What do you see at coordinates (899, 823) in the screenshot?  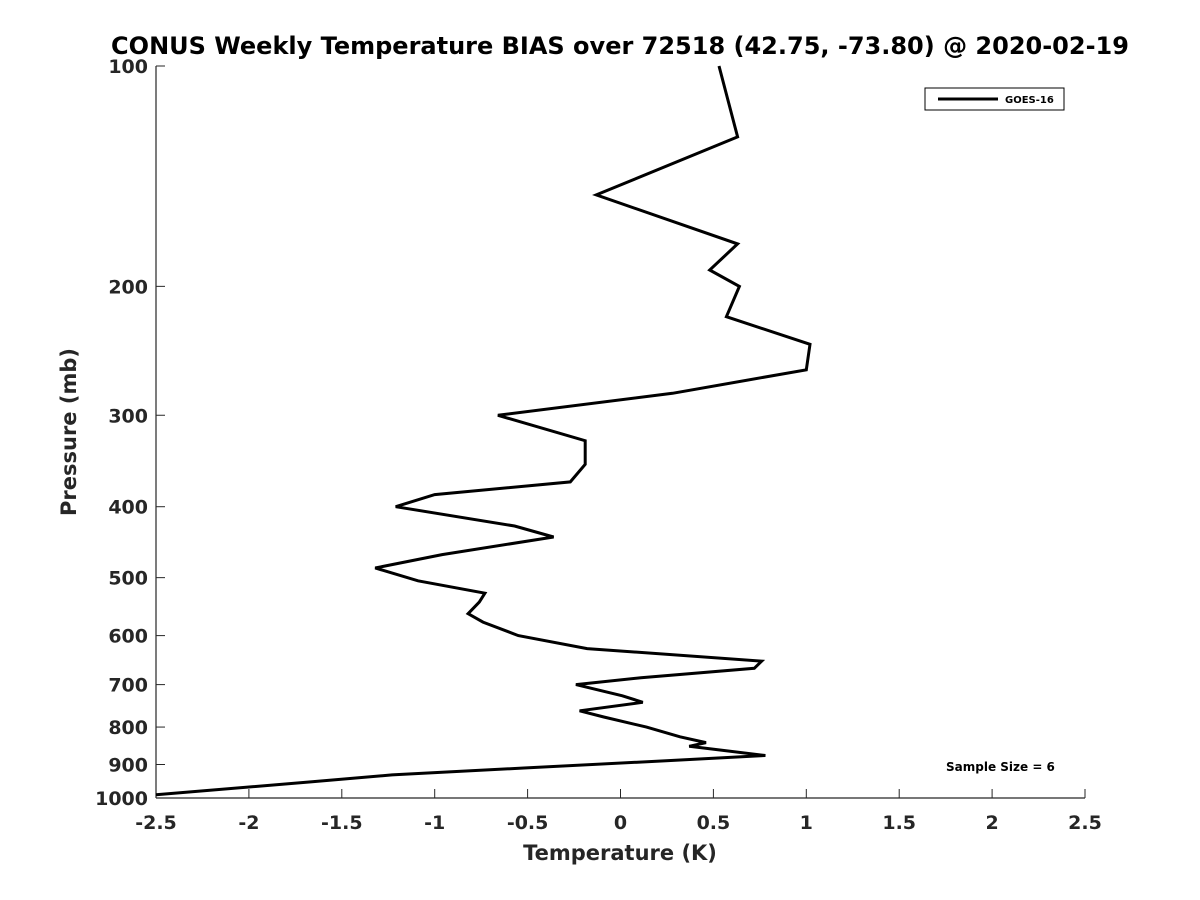 I see `x-tick-label: 1.5` at bounding box center [899, 823].